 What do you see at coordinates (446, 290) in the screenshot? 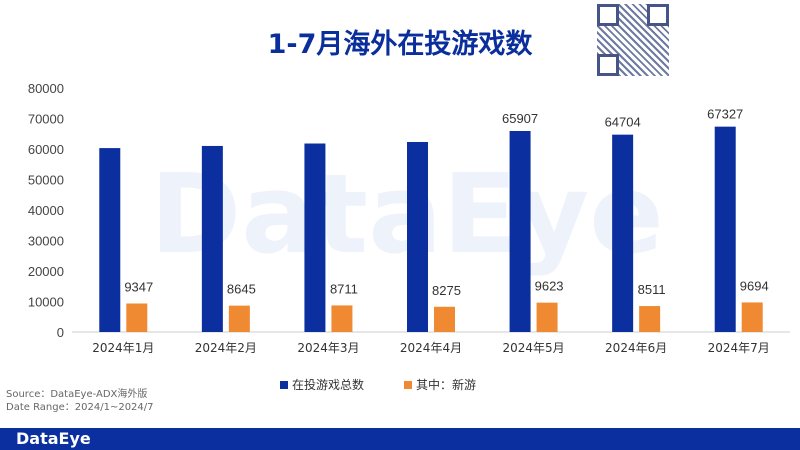
I see `data-label: 8275` at bounding box center [446, 290].